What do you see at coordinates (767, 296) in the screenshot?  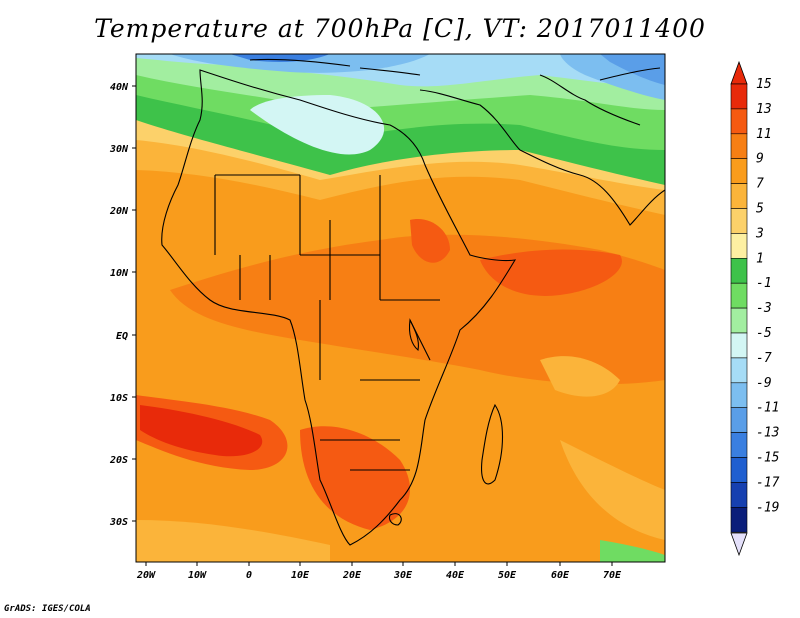 I see `colorbar-labels: 15 13 11 9 7 5 3 1 -1 -3 -5 -7 -9 -11 -13 -15 -17 -19` at bounding box center [767, 296].